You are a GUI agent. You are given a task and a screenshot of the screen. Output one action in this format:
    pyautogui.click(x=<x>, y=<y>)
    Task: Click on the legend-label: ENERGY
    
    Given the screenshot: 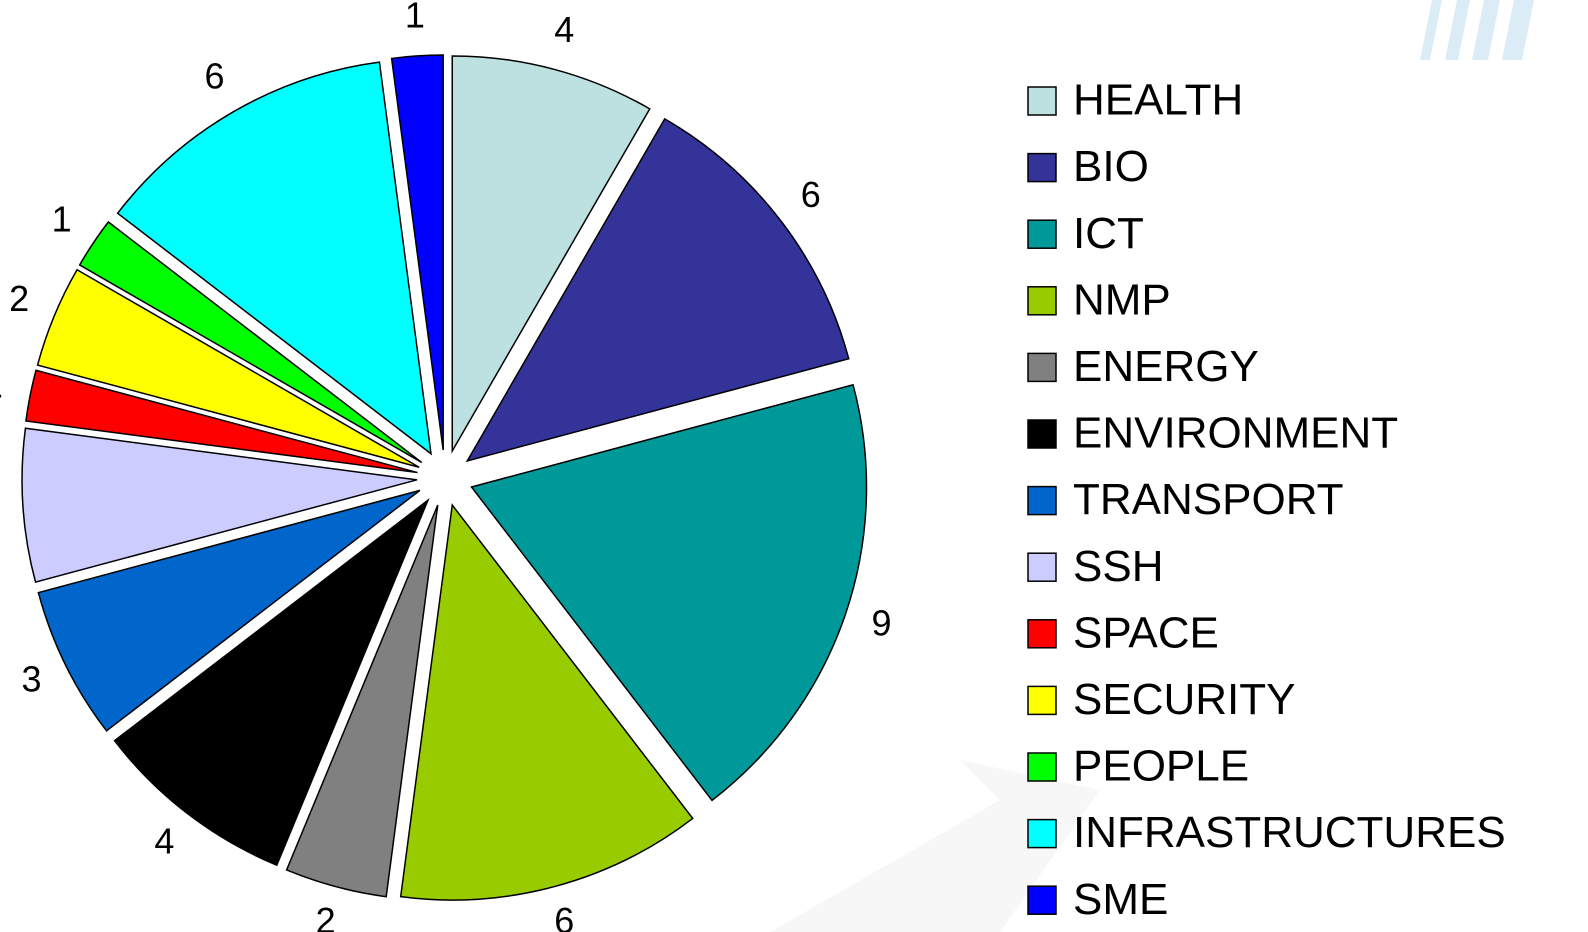 What is the action you would take?
    pyautogui.click(x=1166, y=366)
    